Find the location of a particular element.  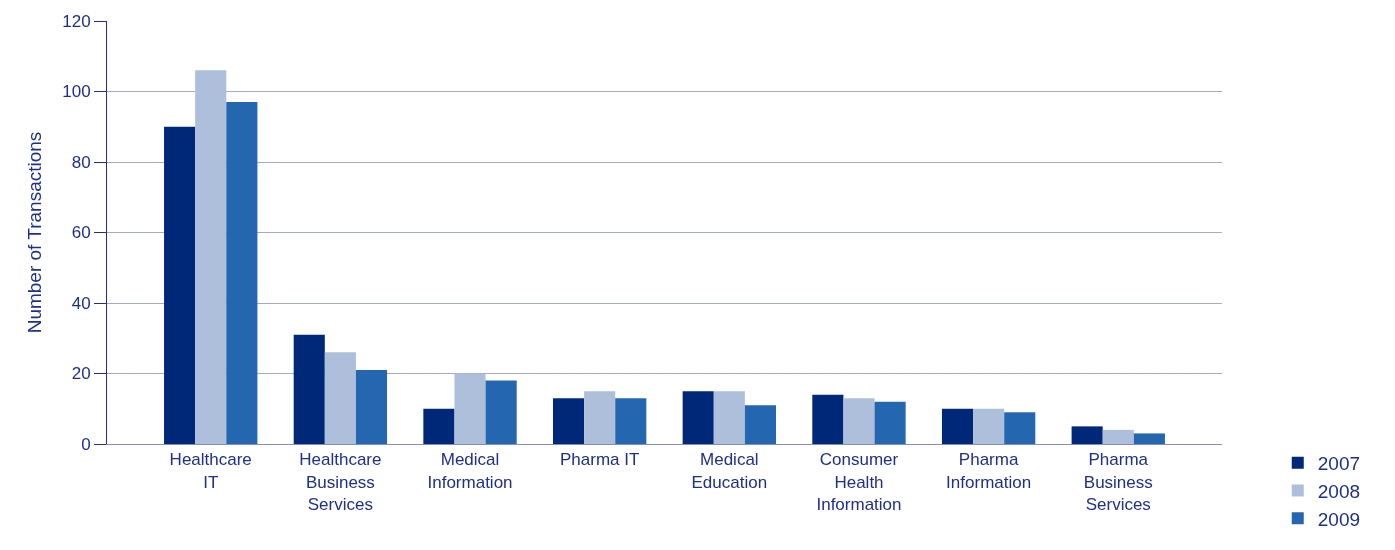

x-tick-label: Pharma Business Services is located at coordinates (1118, 482).